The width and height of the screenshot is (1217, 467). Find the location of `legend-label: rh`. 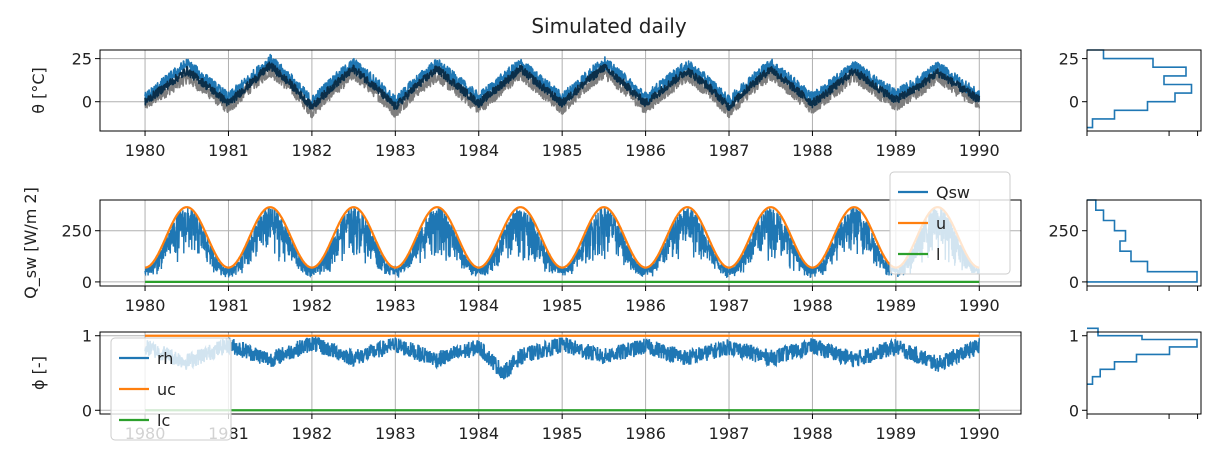

legend-label: rh is located at coordinates (165, 358).